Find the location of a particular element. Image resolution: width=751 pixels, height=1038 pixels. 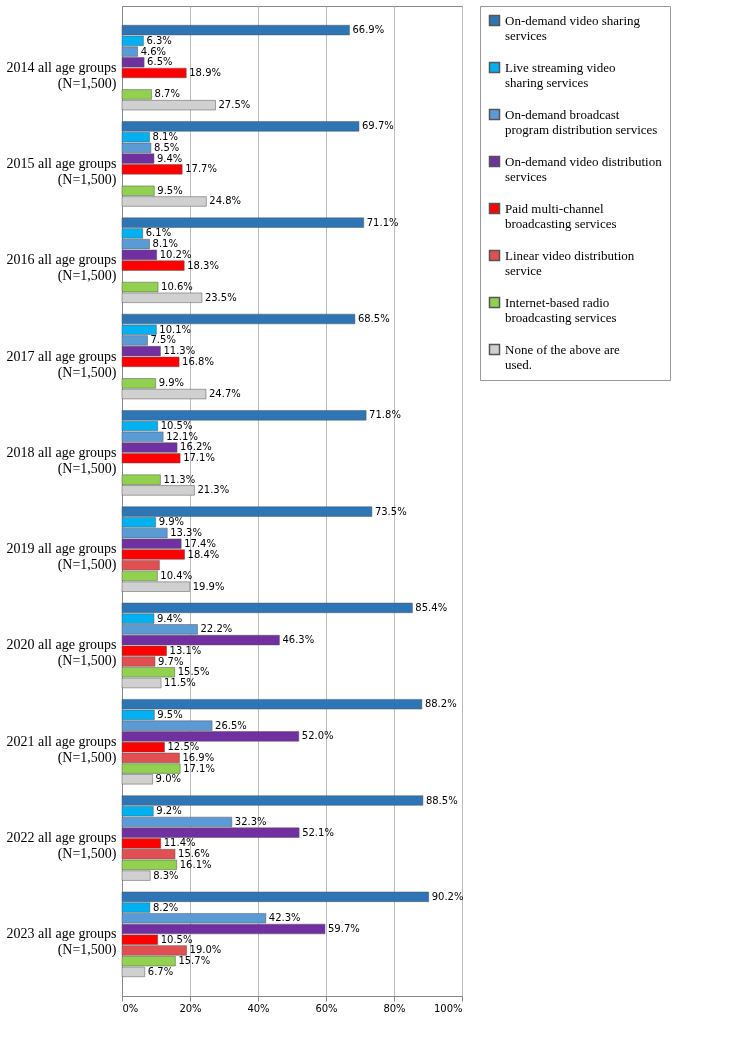

data-label: 71.8% is located at coordinates (385, 415).